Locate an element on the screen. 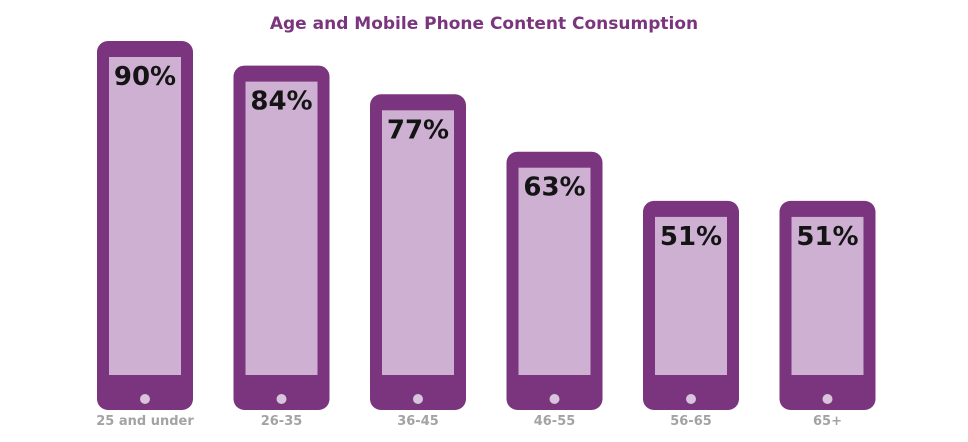 The width and height of the screenshot is (968, 442). category-labels: 25 and under 26-35 36-45 46-55 56-65 65+ is located at coordinates (469, 421).